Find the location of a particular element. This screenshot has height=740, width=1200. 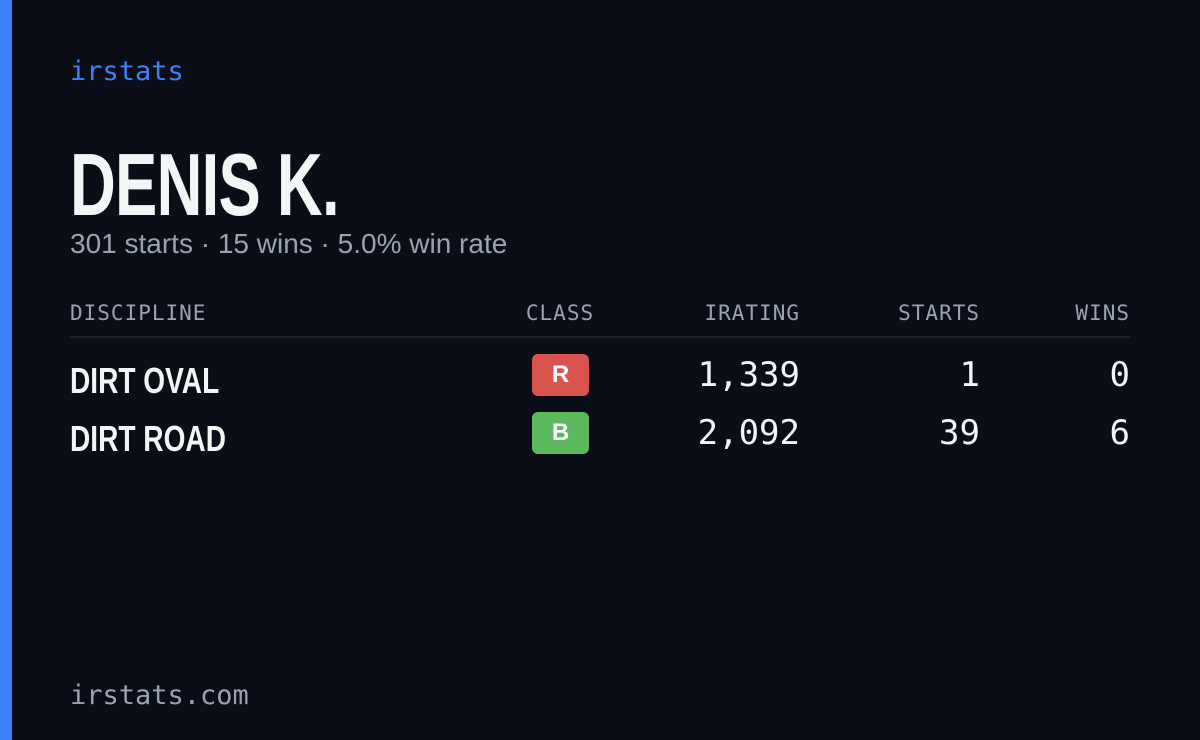

driver-name: DENIS K. is located at coordinates (205, 184).